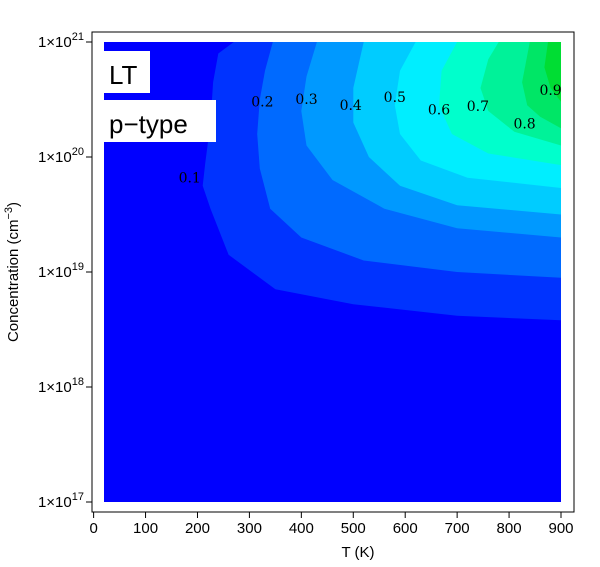 This screenshot has width=600, height=567. What do you see at coordinates (13, 280) in the screenshot?
I see `y-axis-title-main: Concentration (cm` at bounding box center [13, 280].